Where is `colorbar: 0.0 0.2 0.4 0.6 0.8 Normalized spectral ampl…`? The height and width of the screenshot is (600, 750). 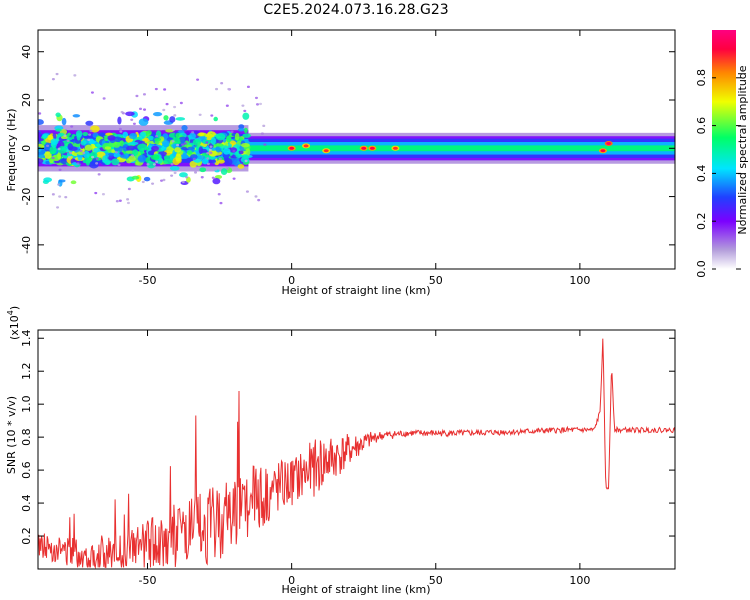 colorbar: 0.0 0.2 0.4 0.6 0.8 Normalized spectral ampl… is located at coordinates (722, 154).